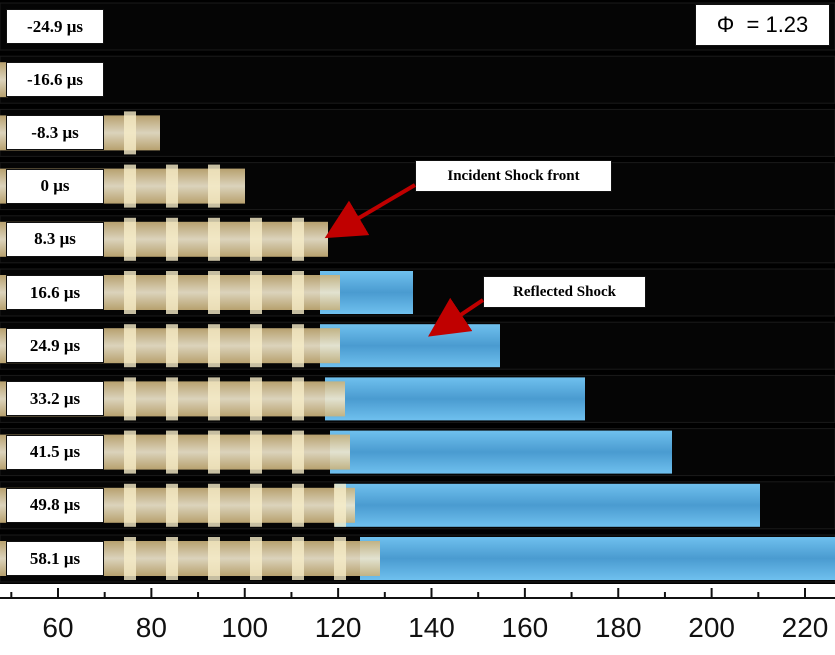 This screenshot has width=835, height=655. I want to click on x-tick-label: 140, so click(431, 627).